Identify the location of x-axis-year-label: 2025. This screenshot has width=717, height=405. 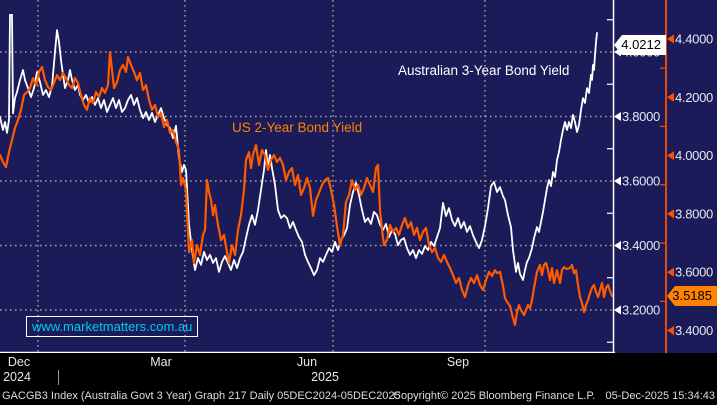
(325, 377).